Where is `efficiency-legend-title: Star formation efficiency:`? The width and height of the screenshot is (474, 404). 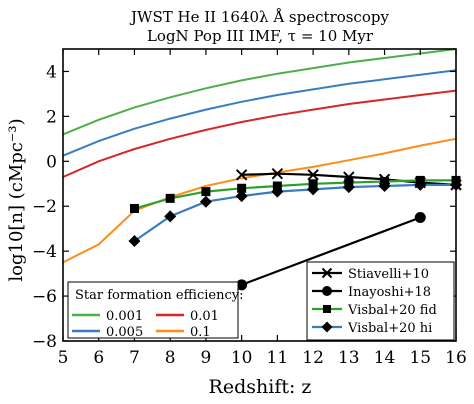 efficiency-legend-title: Star formation efficiency: is located at coordinates (159, 295).